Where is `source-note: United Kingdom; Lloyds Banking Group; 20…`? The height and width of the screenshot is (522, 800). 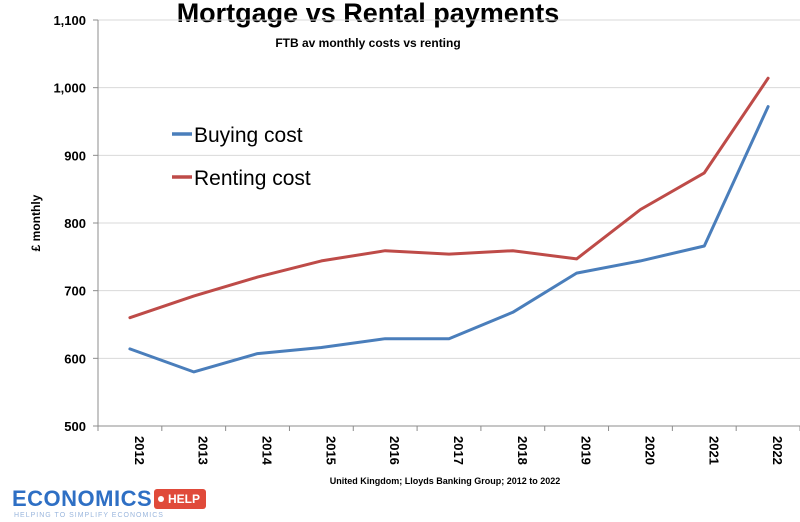
source-note: United Kingdom; Lloyds Banking Group; 20… is located at coordinates (445, 481).